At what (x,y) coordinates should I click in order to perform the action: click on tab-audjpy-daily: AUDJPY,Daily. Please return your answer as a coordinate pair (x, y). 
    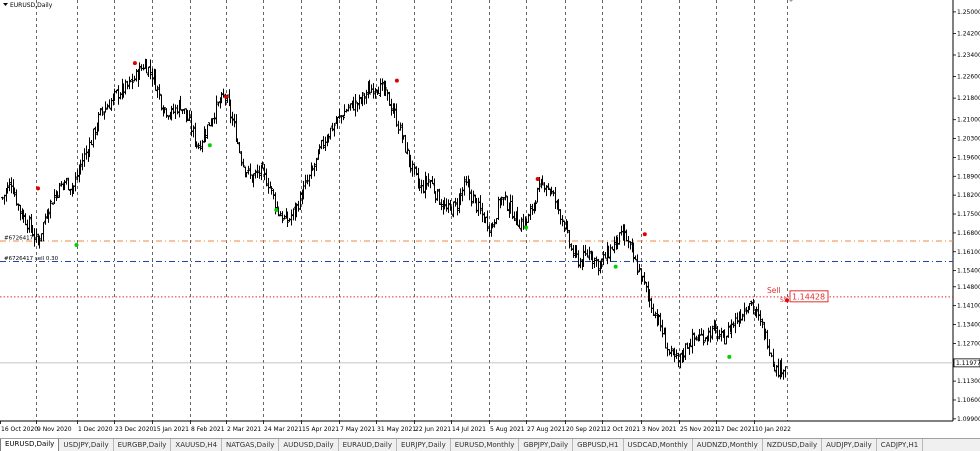
    Looking at the image, I should click on (849, 445).